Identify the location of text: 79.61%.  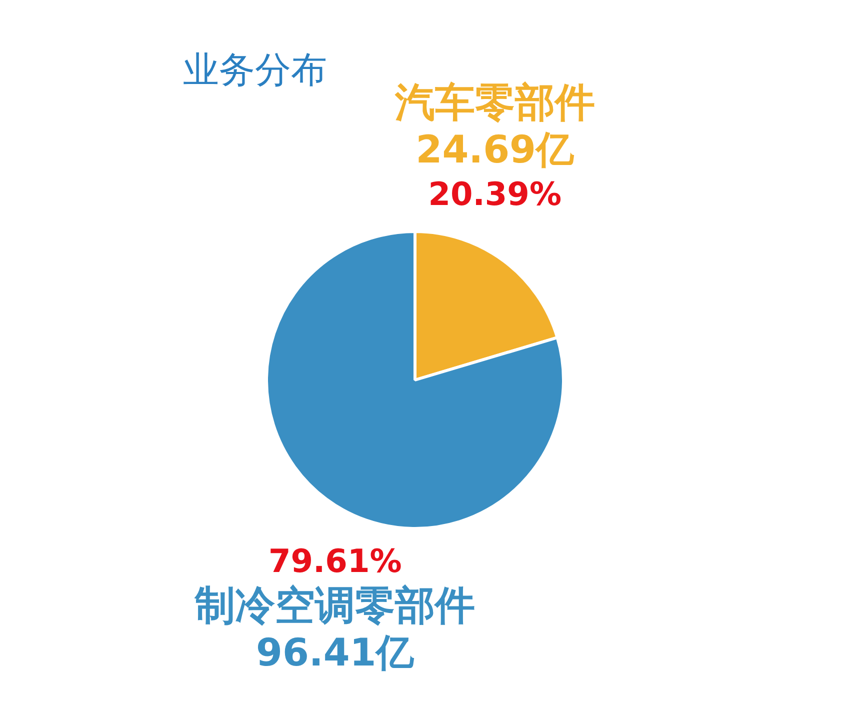
(335, 561).